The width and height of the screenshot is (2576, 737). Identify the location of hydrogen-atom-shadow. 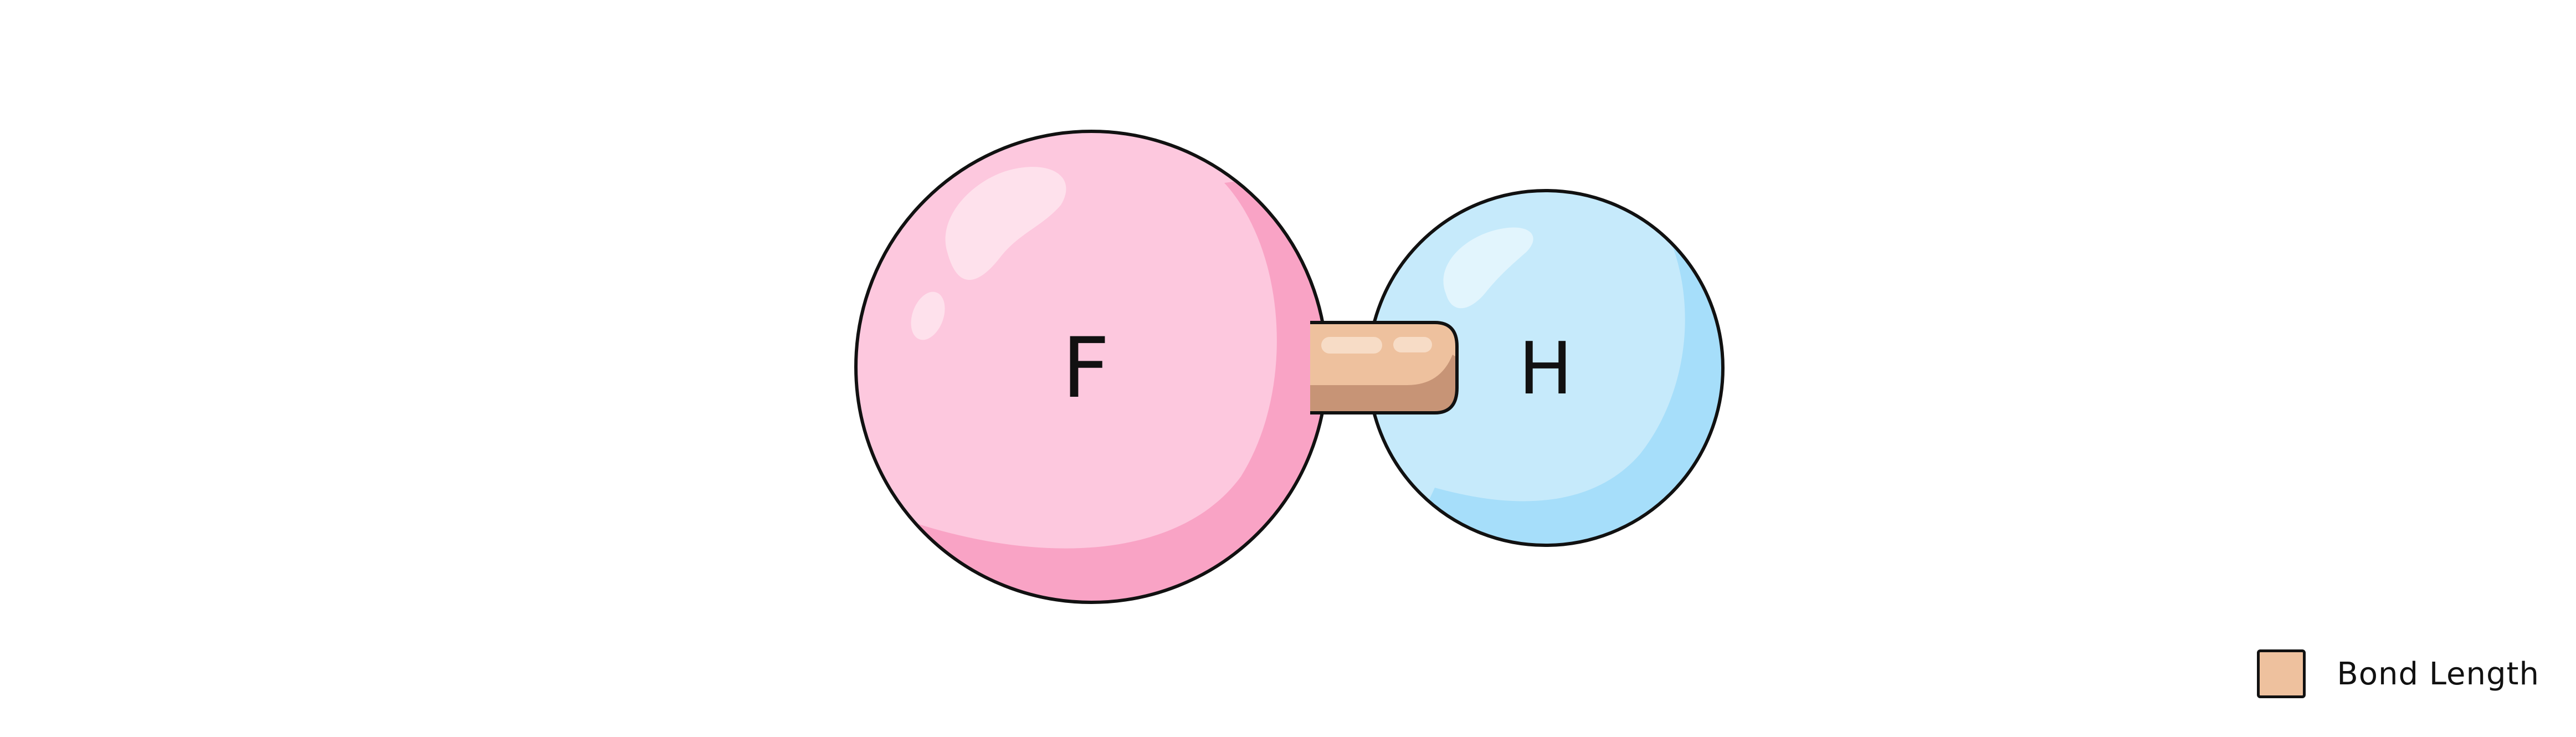
(1559, 378).